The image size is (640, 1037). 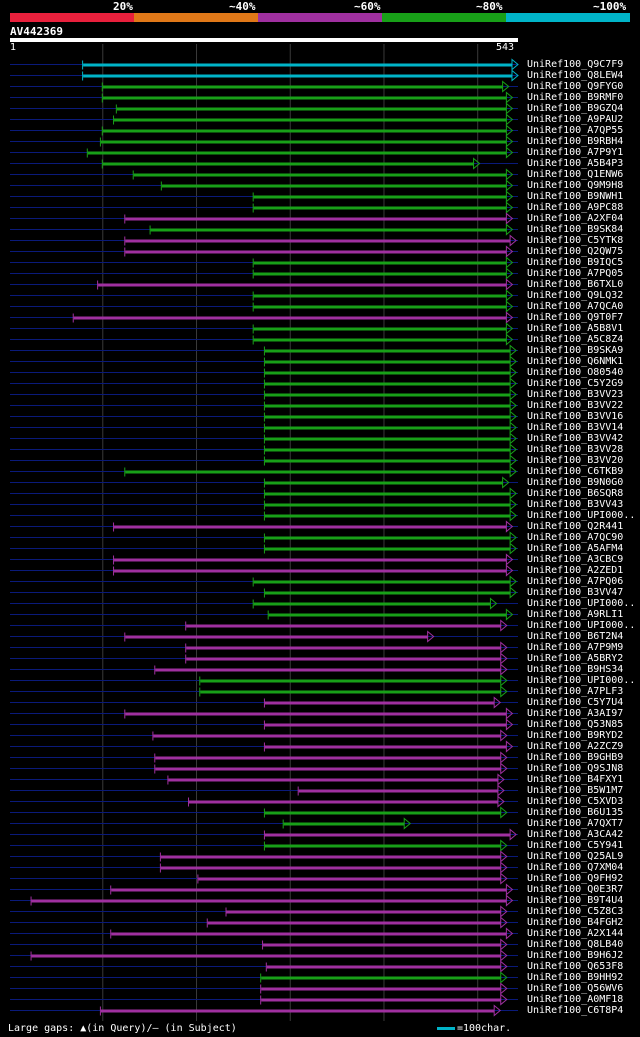 What do you see at coordinates (575, 581) in the screenshot?
I see `hit-label: UniRef100_A7PQ06` at bounding box center [575, 581].